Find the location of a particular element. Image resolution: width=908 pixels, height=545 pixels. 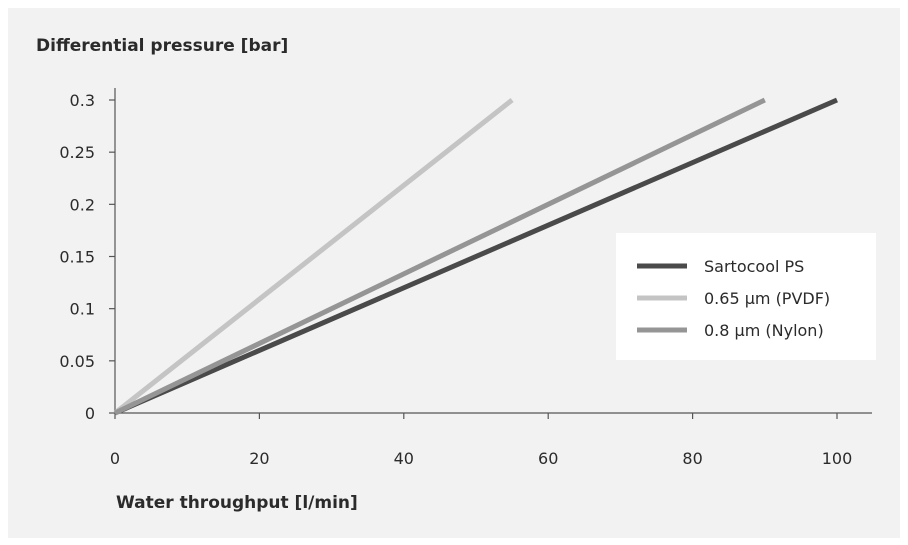

y-tick-label: 0.15 is located at coordinates (77, 257).